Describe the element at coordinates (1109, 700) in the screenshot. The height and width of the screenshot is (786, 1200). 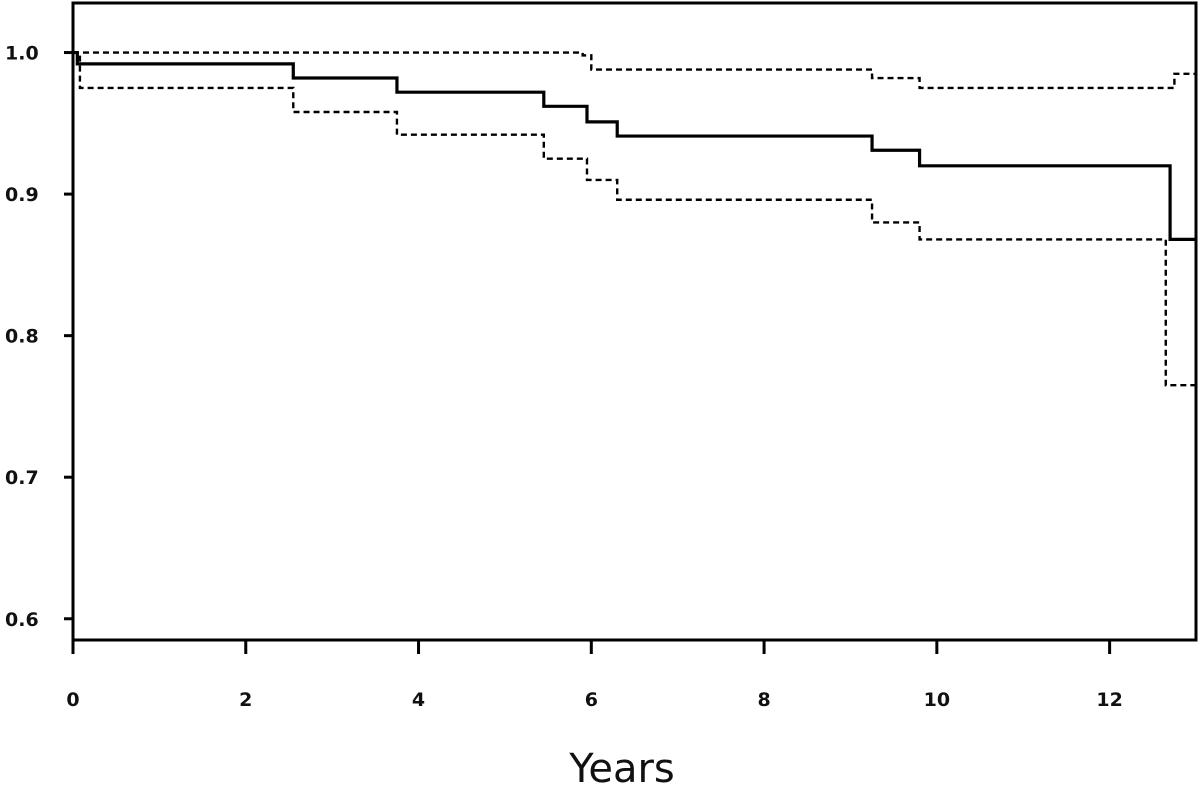
I see `x-tick-label: 12` at that location.